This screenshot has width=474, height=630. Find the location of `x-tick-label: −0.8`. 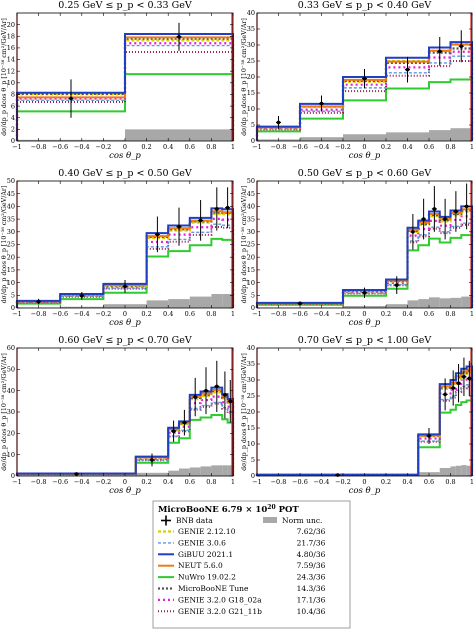

x-tick-label: −0.8 is located at coordinates (39, 482).